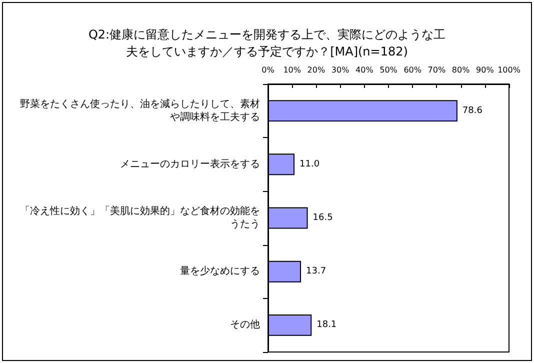  What do you see at coordinates (509, 70) in the screenshot?
I see `x-tick-label: 100%` at bounding box center [509, 70].